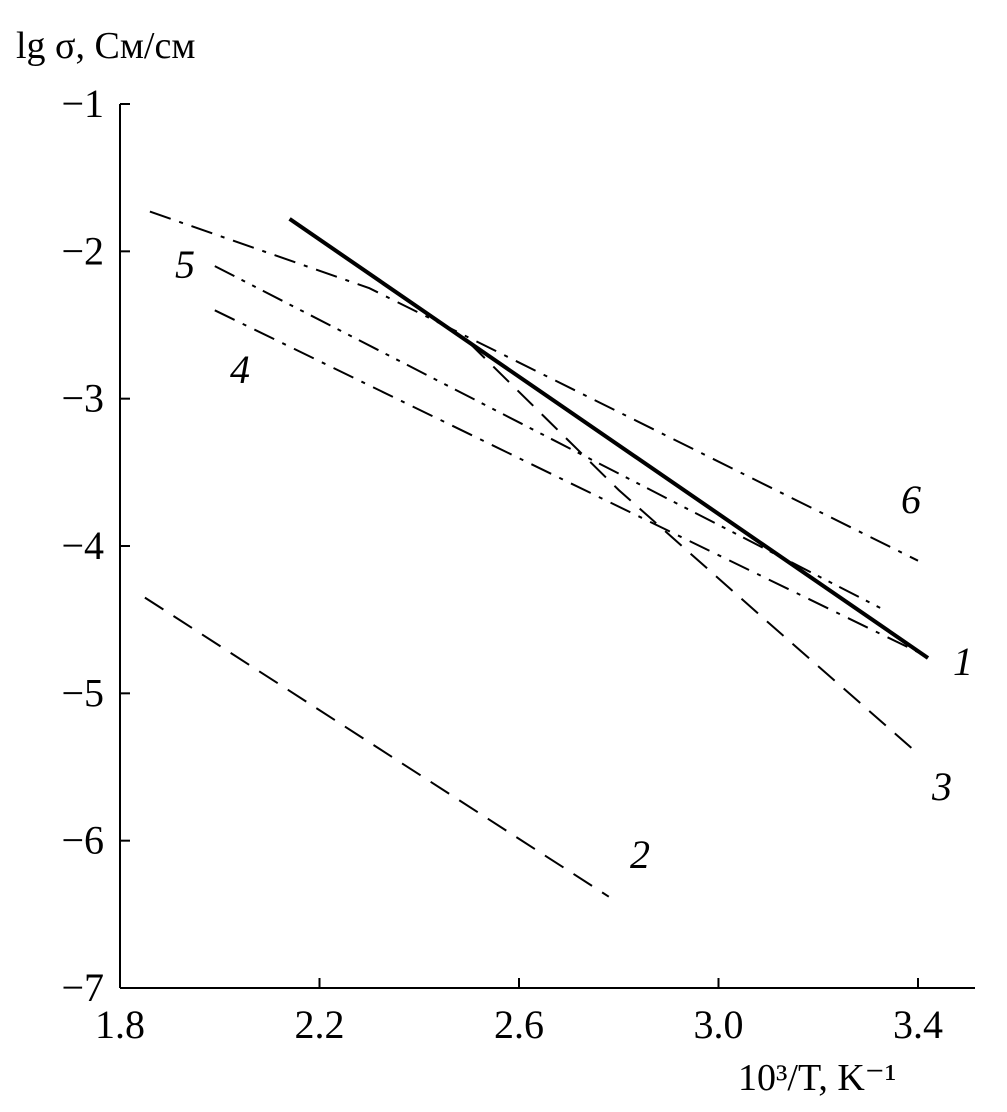  Describe the element at coordinates (240, 369) in the screenshot. I see `series-4-label: 4` at that location.